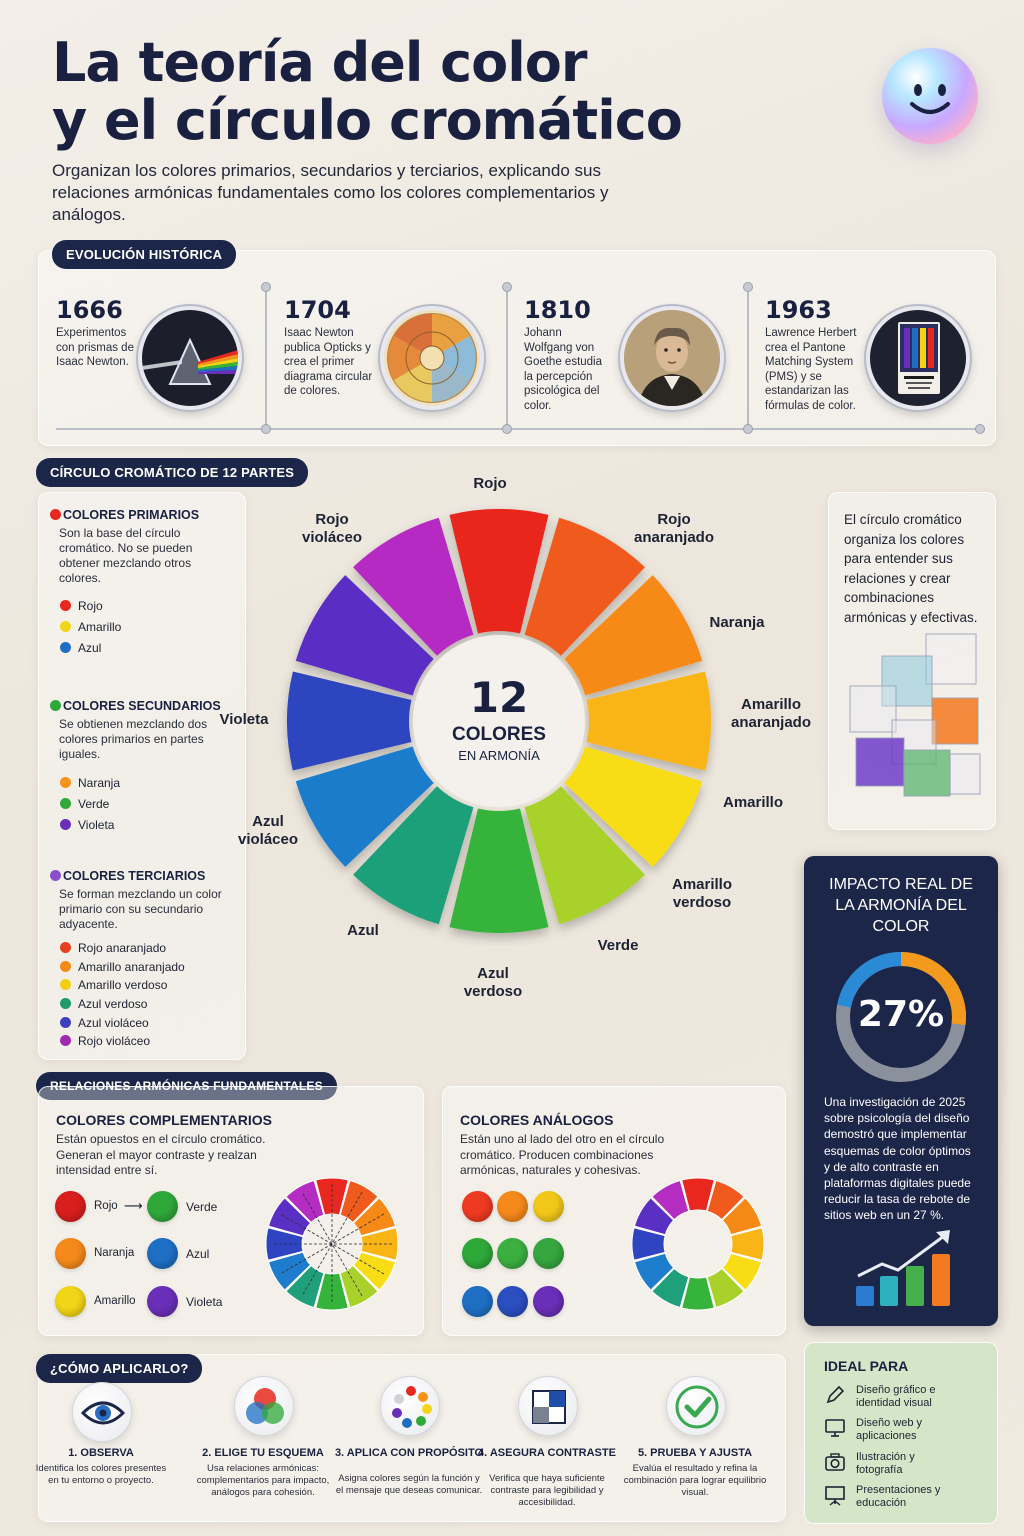 The image size is (1024, 1536). I want to click on wheel-label-naranja: Naranja, so click(737, 622).